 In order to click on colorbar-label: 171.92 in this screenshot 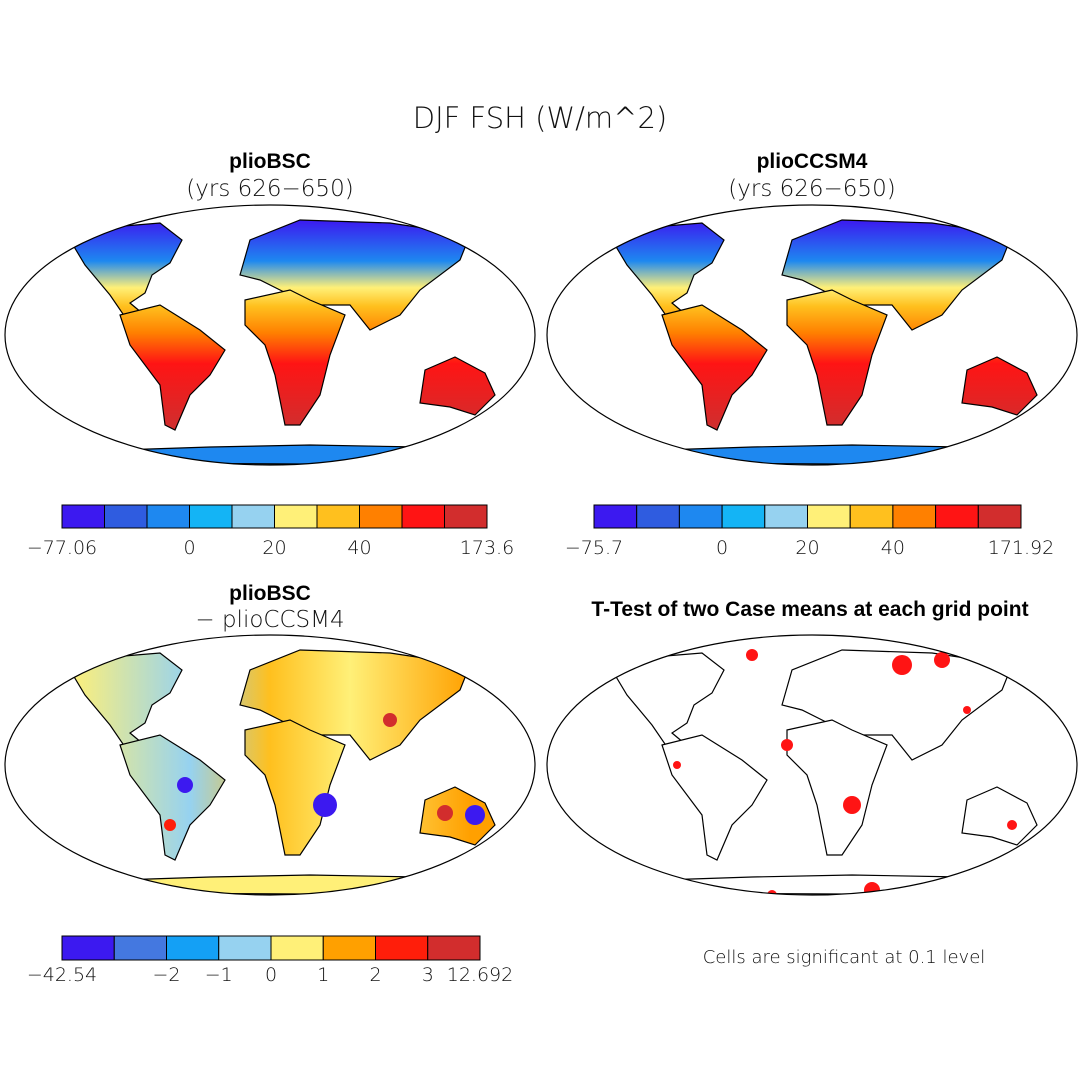, I will do `click(1021, 548)`.